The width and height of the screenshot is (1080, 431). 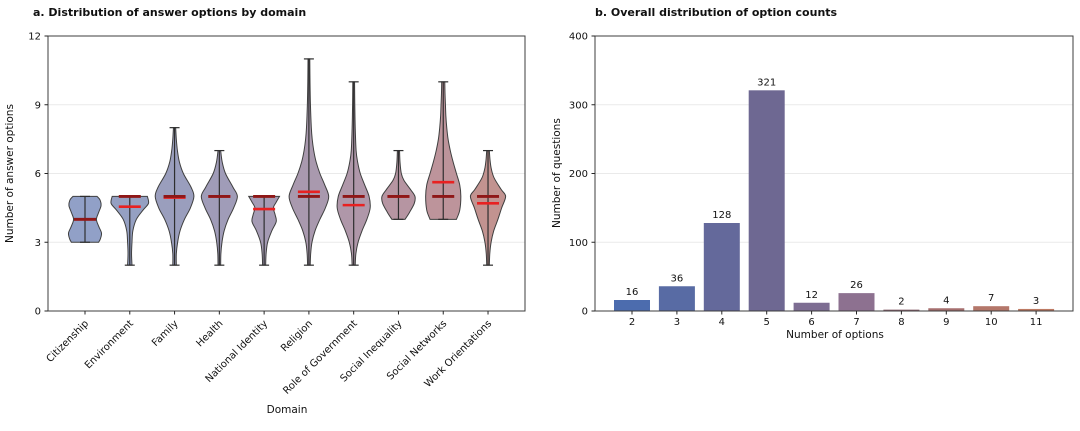 I want to click on panel-b-title: b. Overall distribution of option counts, so click(x=716, y=12).